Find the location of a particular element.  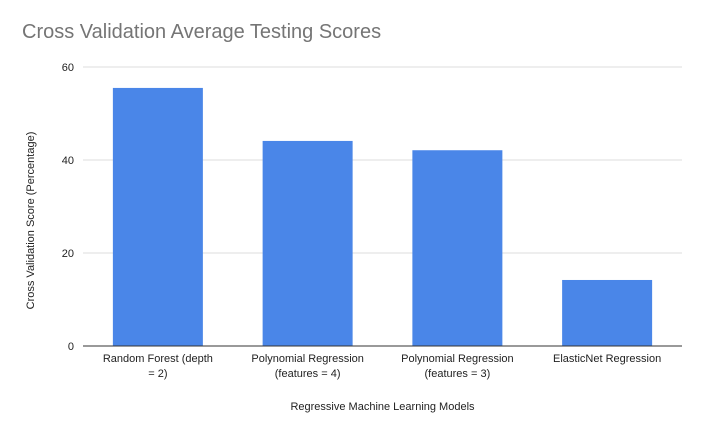

x-tick-label: ElasticNet Regression is located at coordinates (607, 359).